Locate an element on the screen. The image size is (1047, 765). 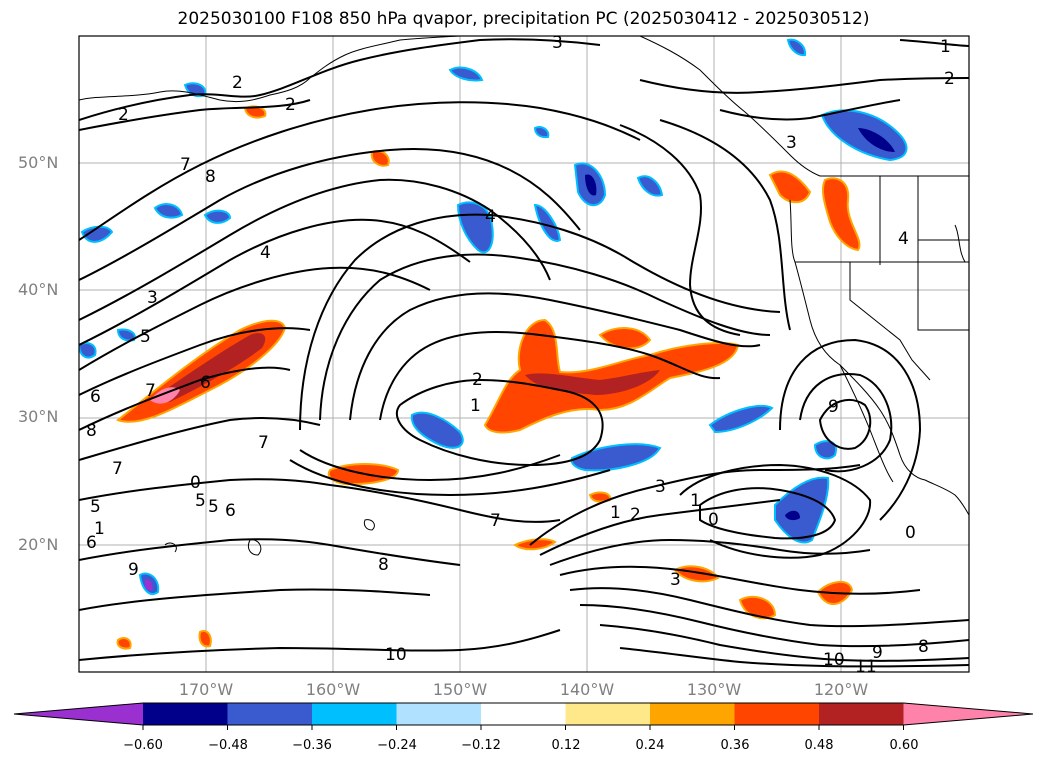
lat-label: 30°N is located at coordinates (38, 416).